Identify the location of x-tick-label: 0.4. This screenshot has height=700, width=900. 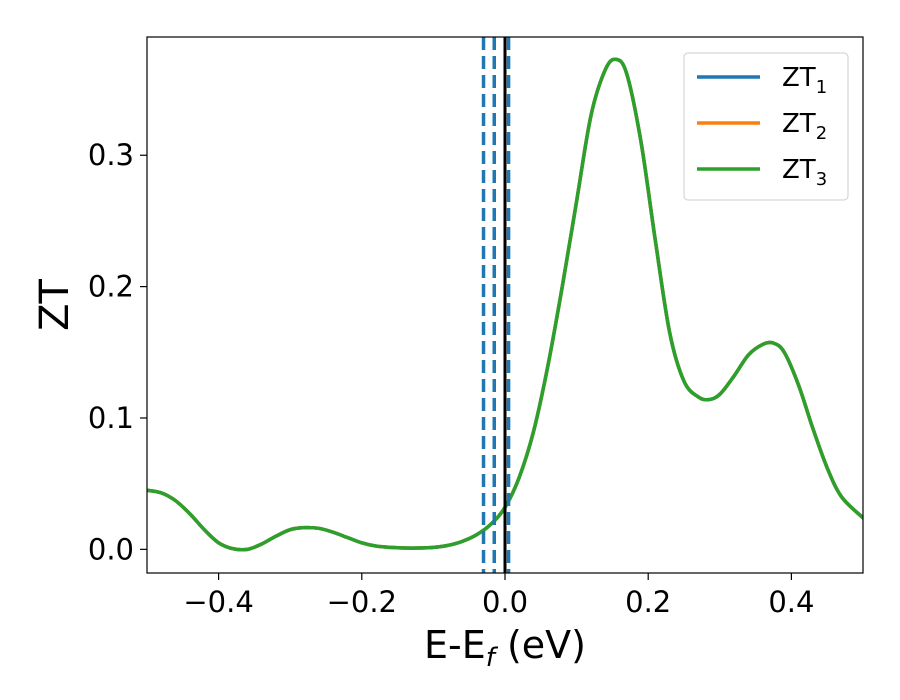
(791, 602).